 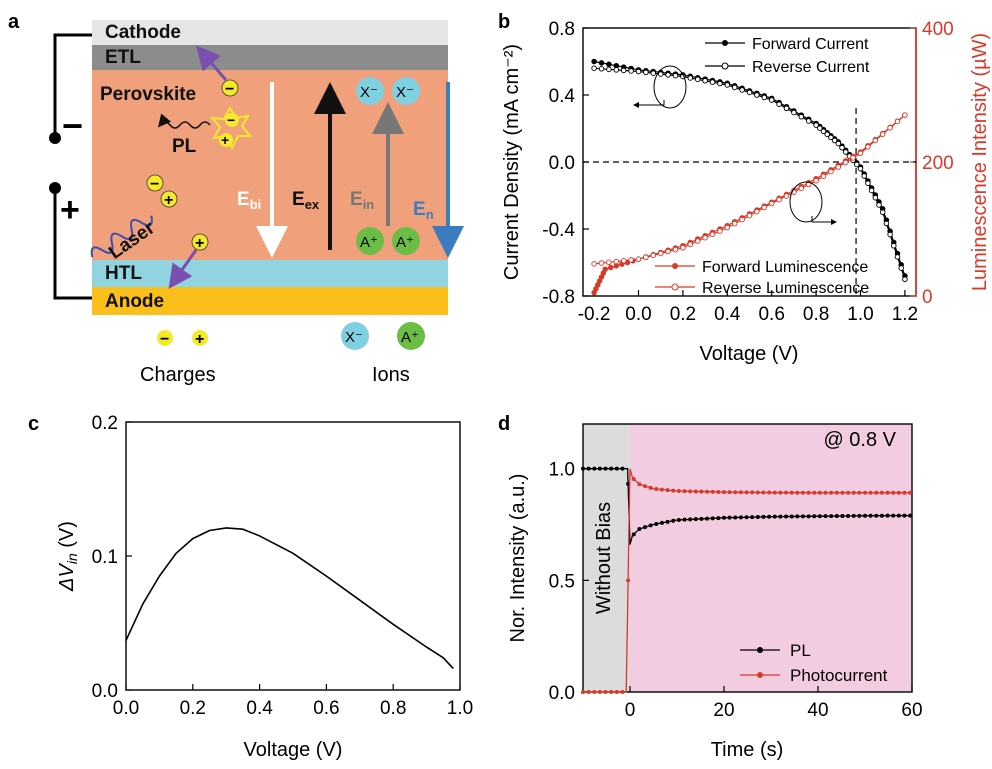 I want to click on charge-plus-bottom, so click(x=200, y=242).